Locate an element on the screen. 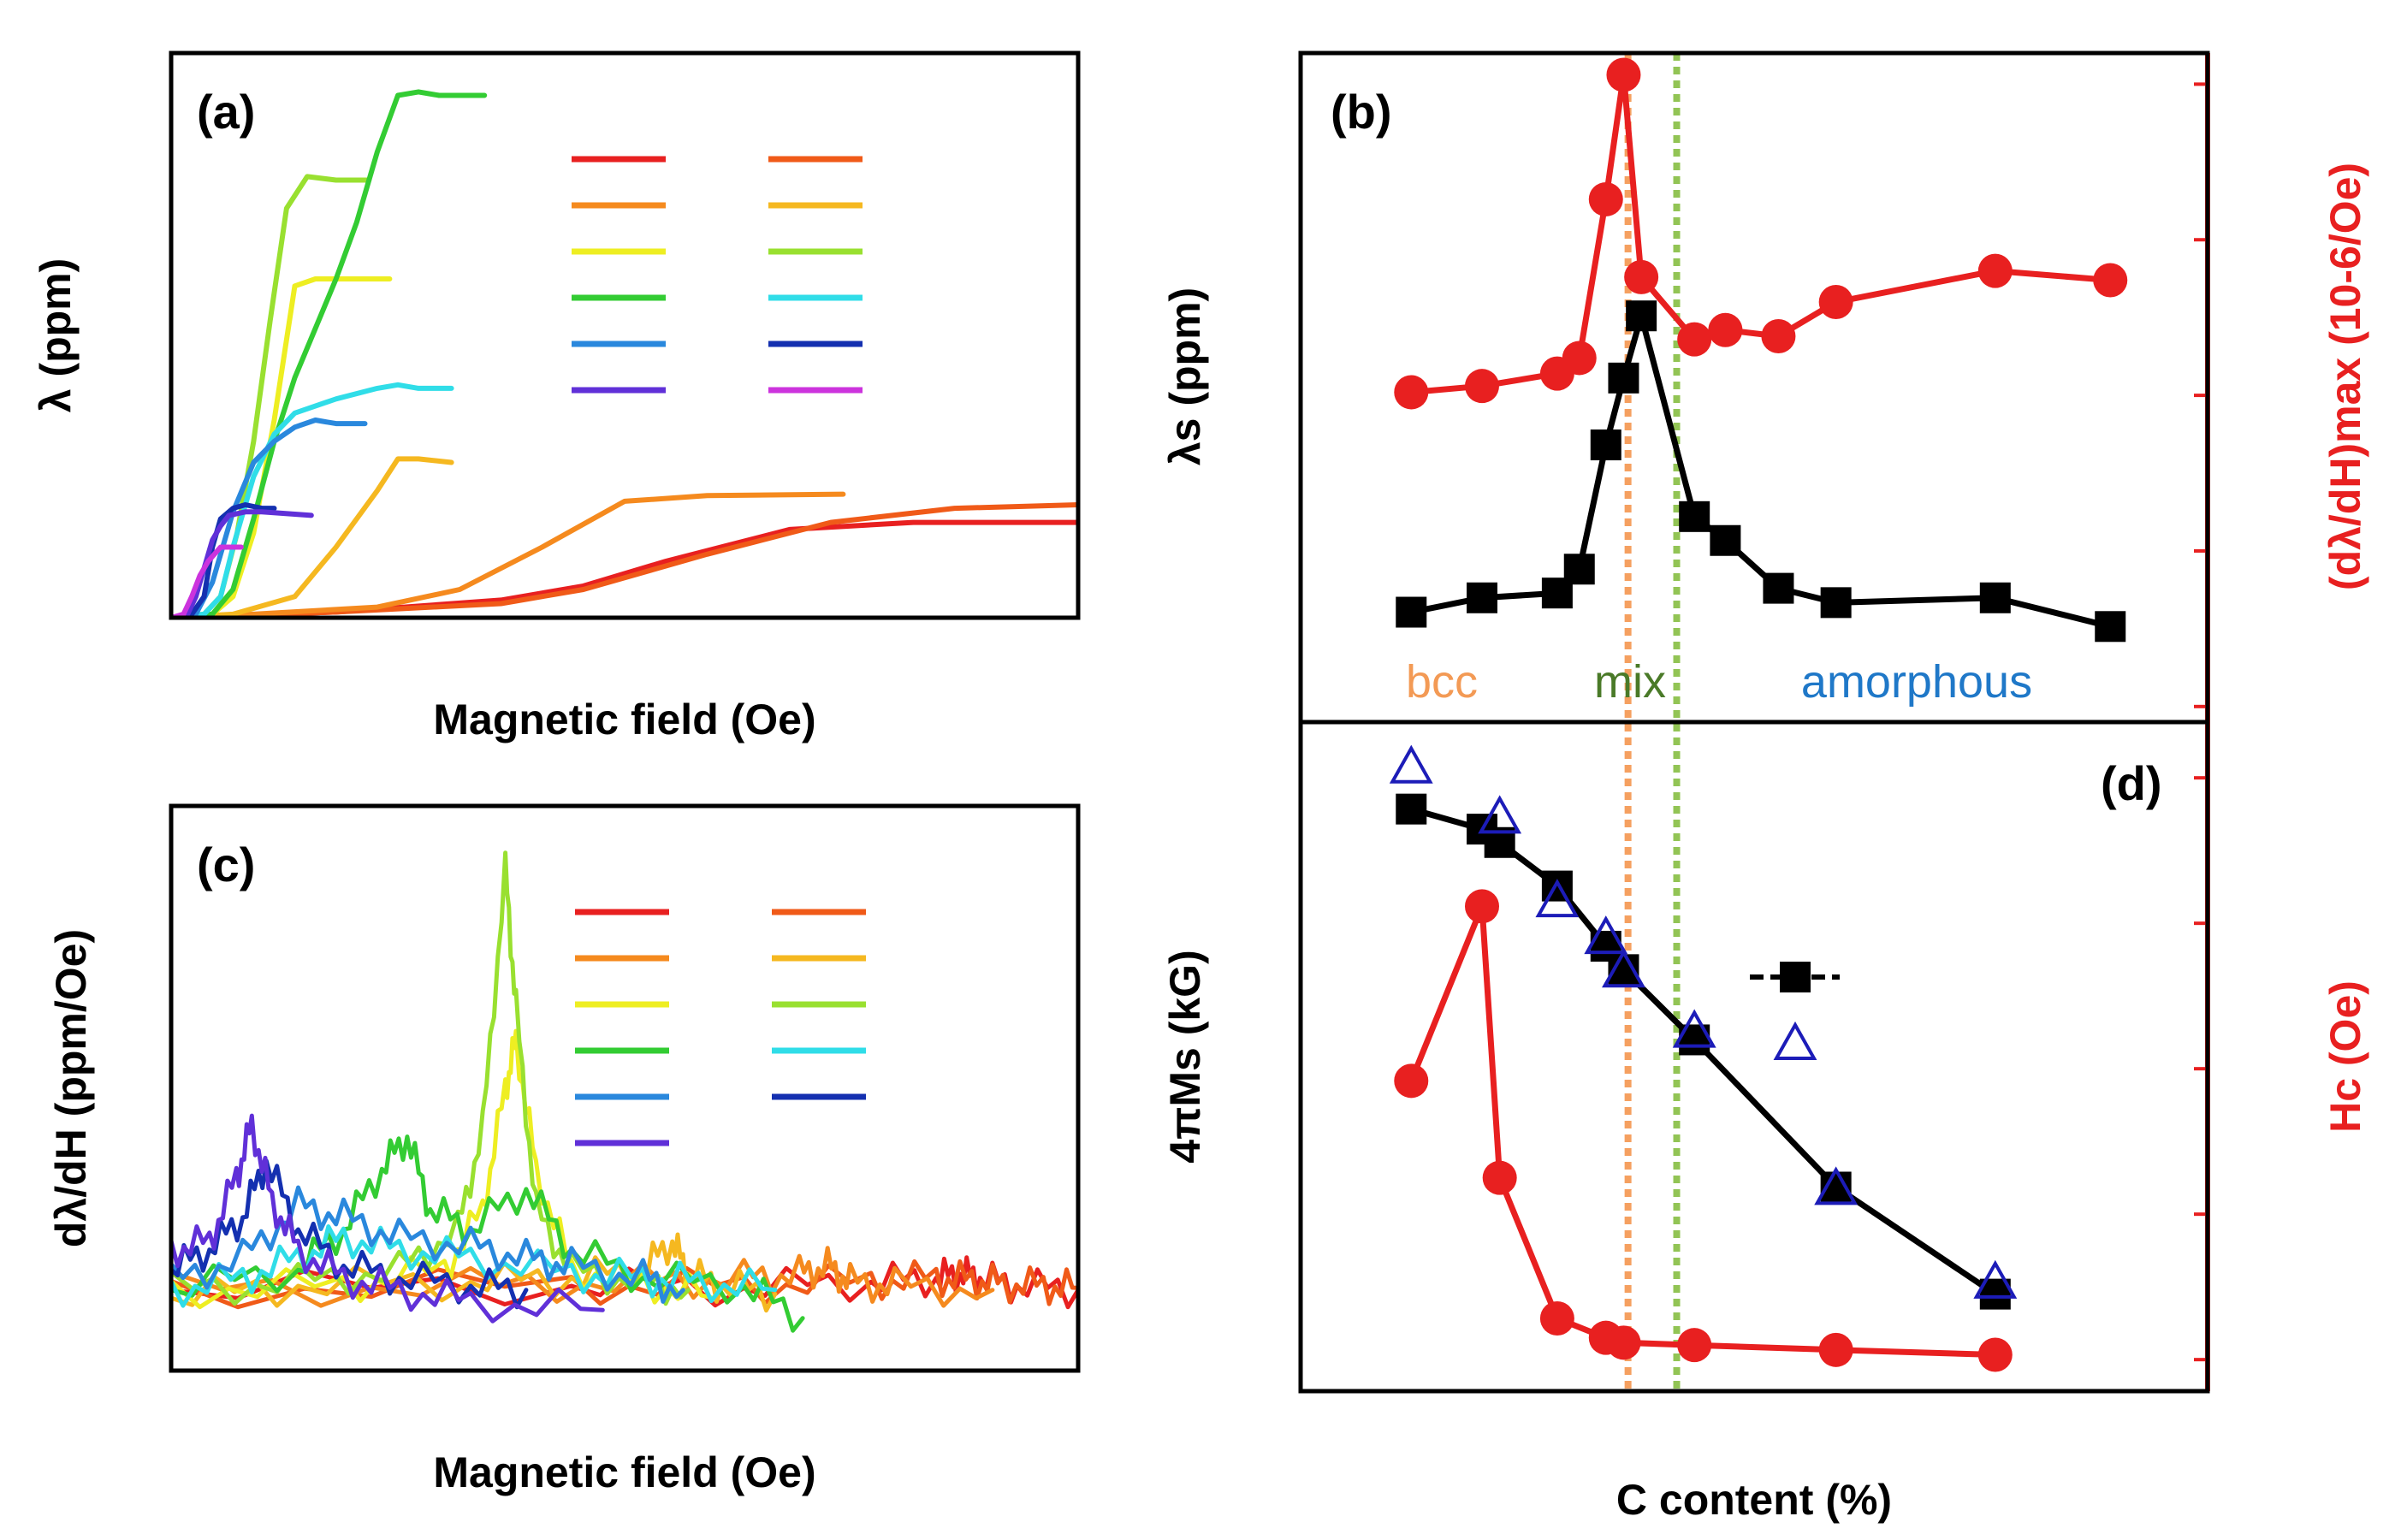 The height and width of the screenshot is (1540, 2401). panel-d-ylabel2: Hc (Oe) is located at coordinates (2345, 1056).